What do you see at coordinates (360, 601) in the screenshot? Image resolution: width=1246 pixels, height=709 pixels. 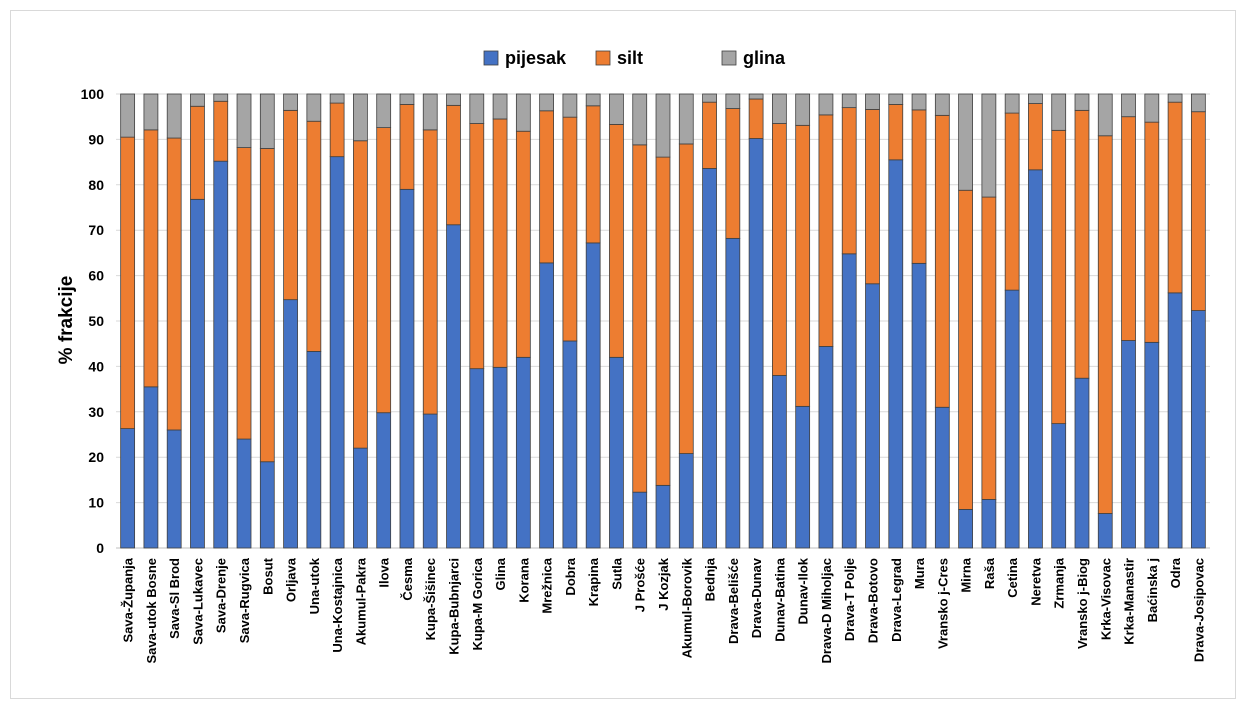 I see `x-tick-label: Akumul-Pakra` at bounding box center [360, 601].